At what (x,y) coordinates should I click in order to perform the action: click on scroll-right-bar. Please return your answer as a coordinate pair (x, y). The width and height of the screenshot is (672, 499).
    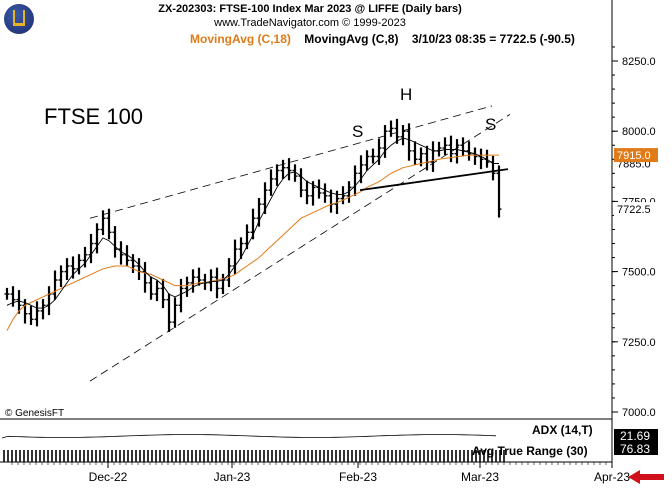
    Looking at the image, I should click on (651, 477).